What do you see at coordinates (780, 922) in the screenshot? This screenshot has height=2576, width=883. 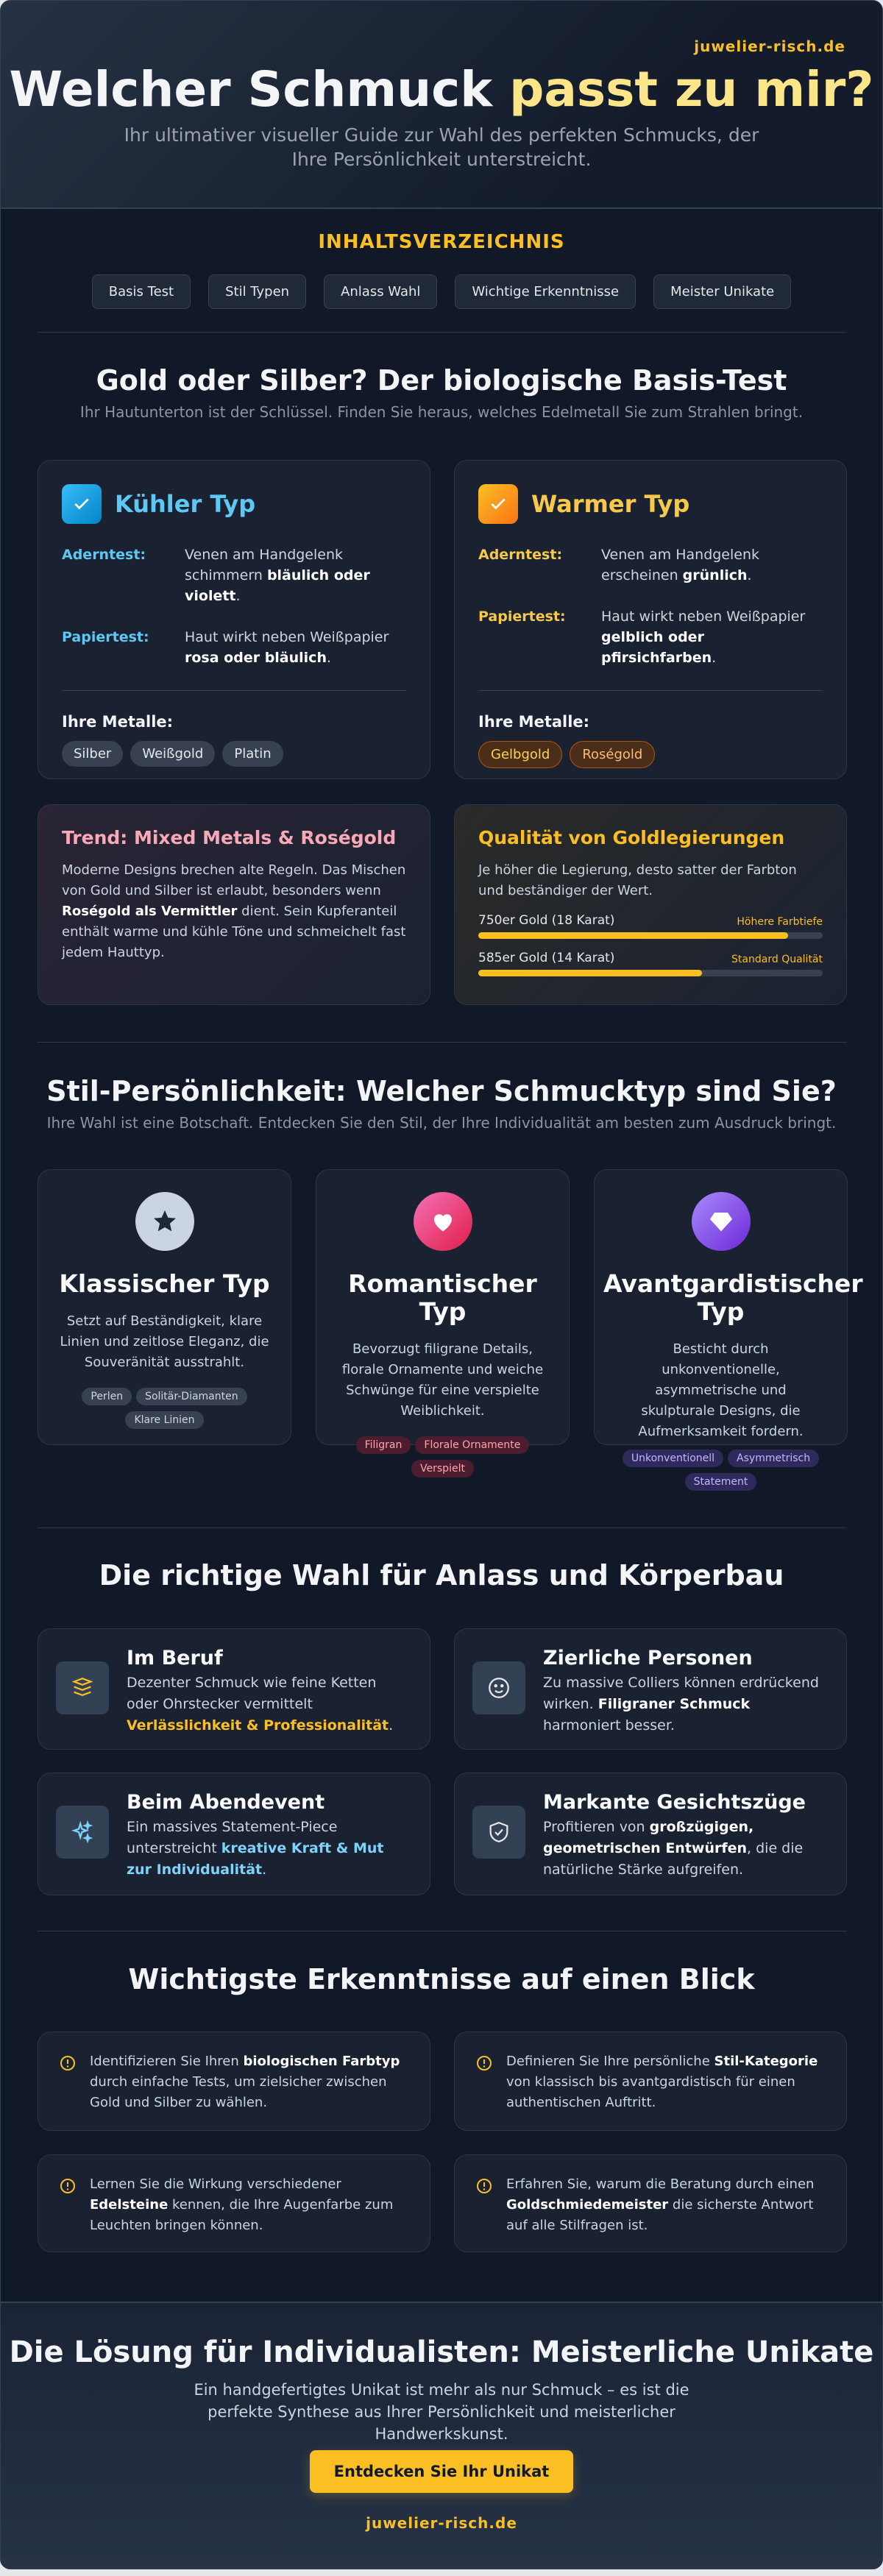 I see `bar-tag: Höhere Farbtiefe` at bounding box center [780, 922].